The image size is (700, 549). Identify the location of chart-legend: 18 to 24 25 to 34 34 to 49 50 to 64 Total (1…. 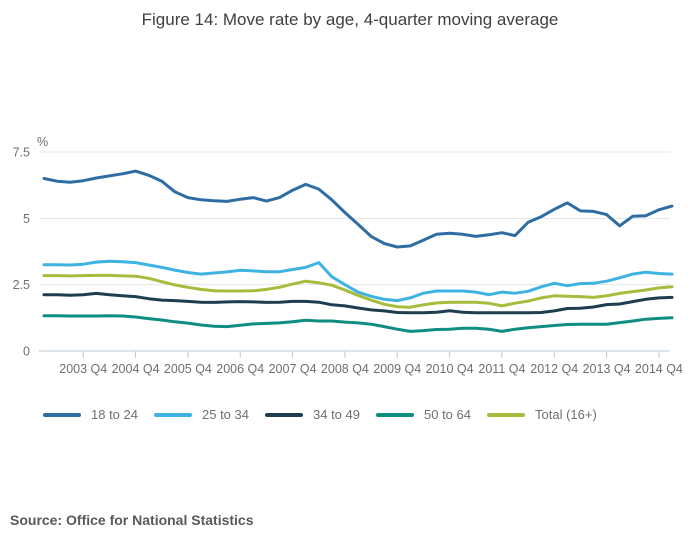
(320, 414).